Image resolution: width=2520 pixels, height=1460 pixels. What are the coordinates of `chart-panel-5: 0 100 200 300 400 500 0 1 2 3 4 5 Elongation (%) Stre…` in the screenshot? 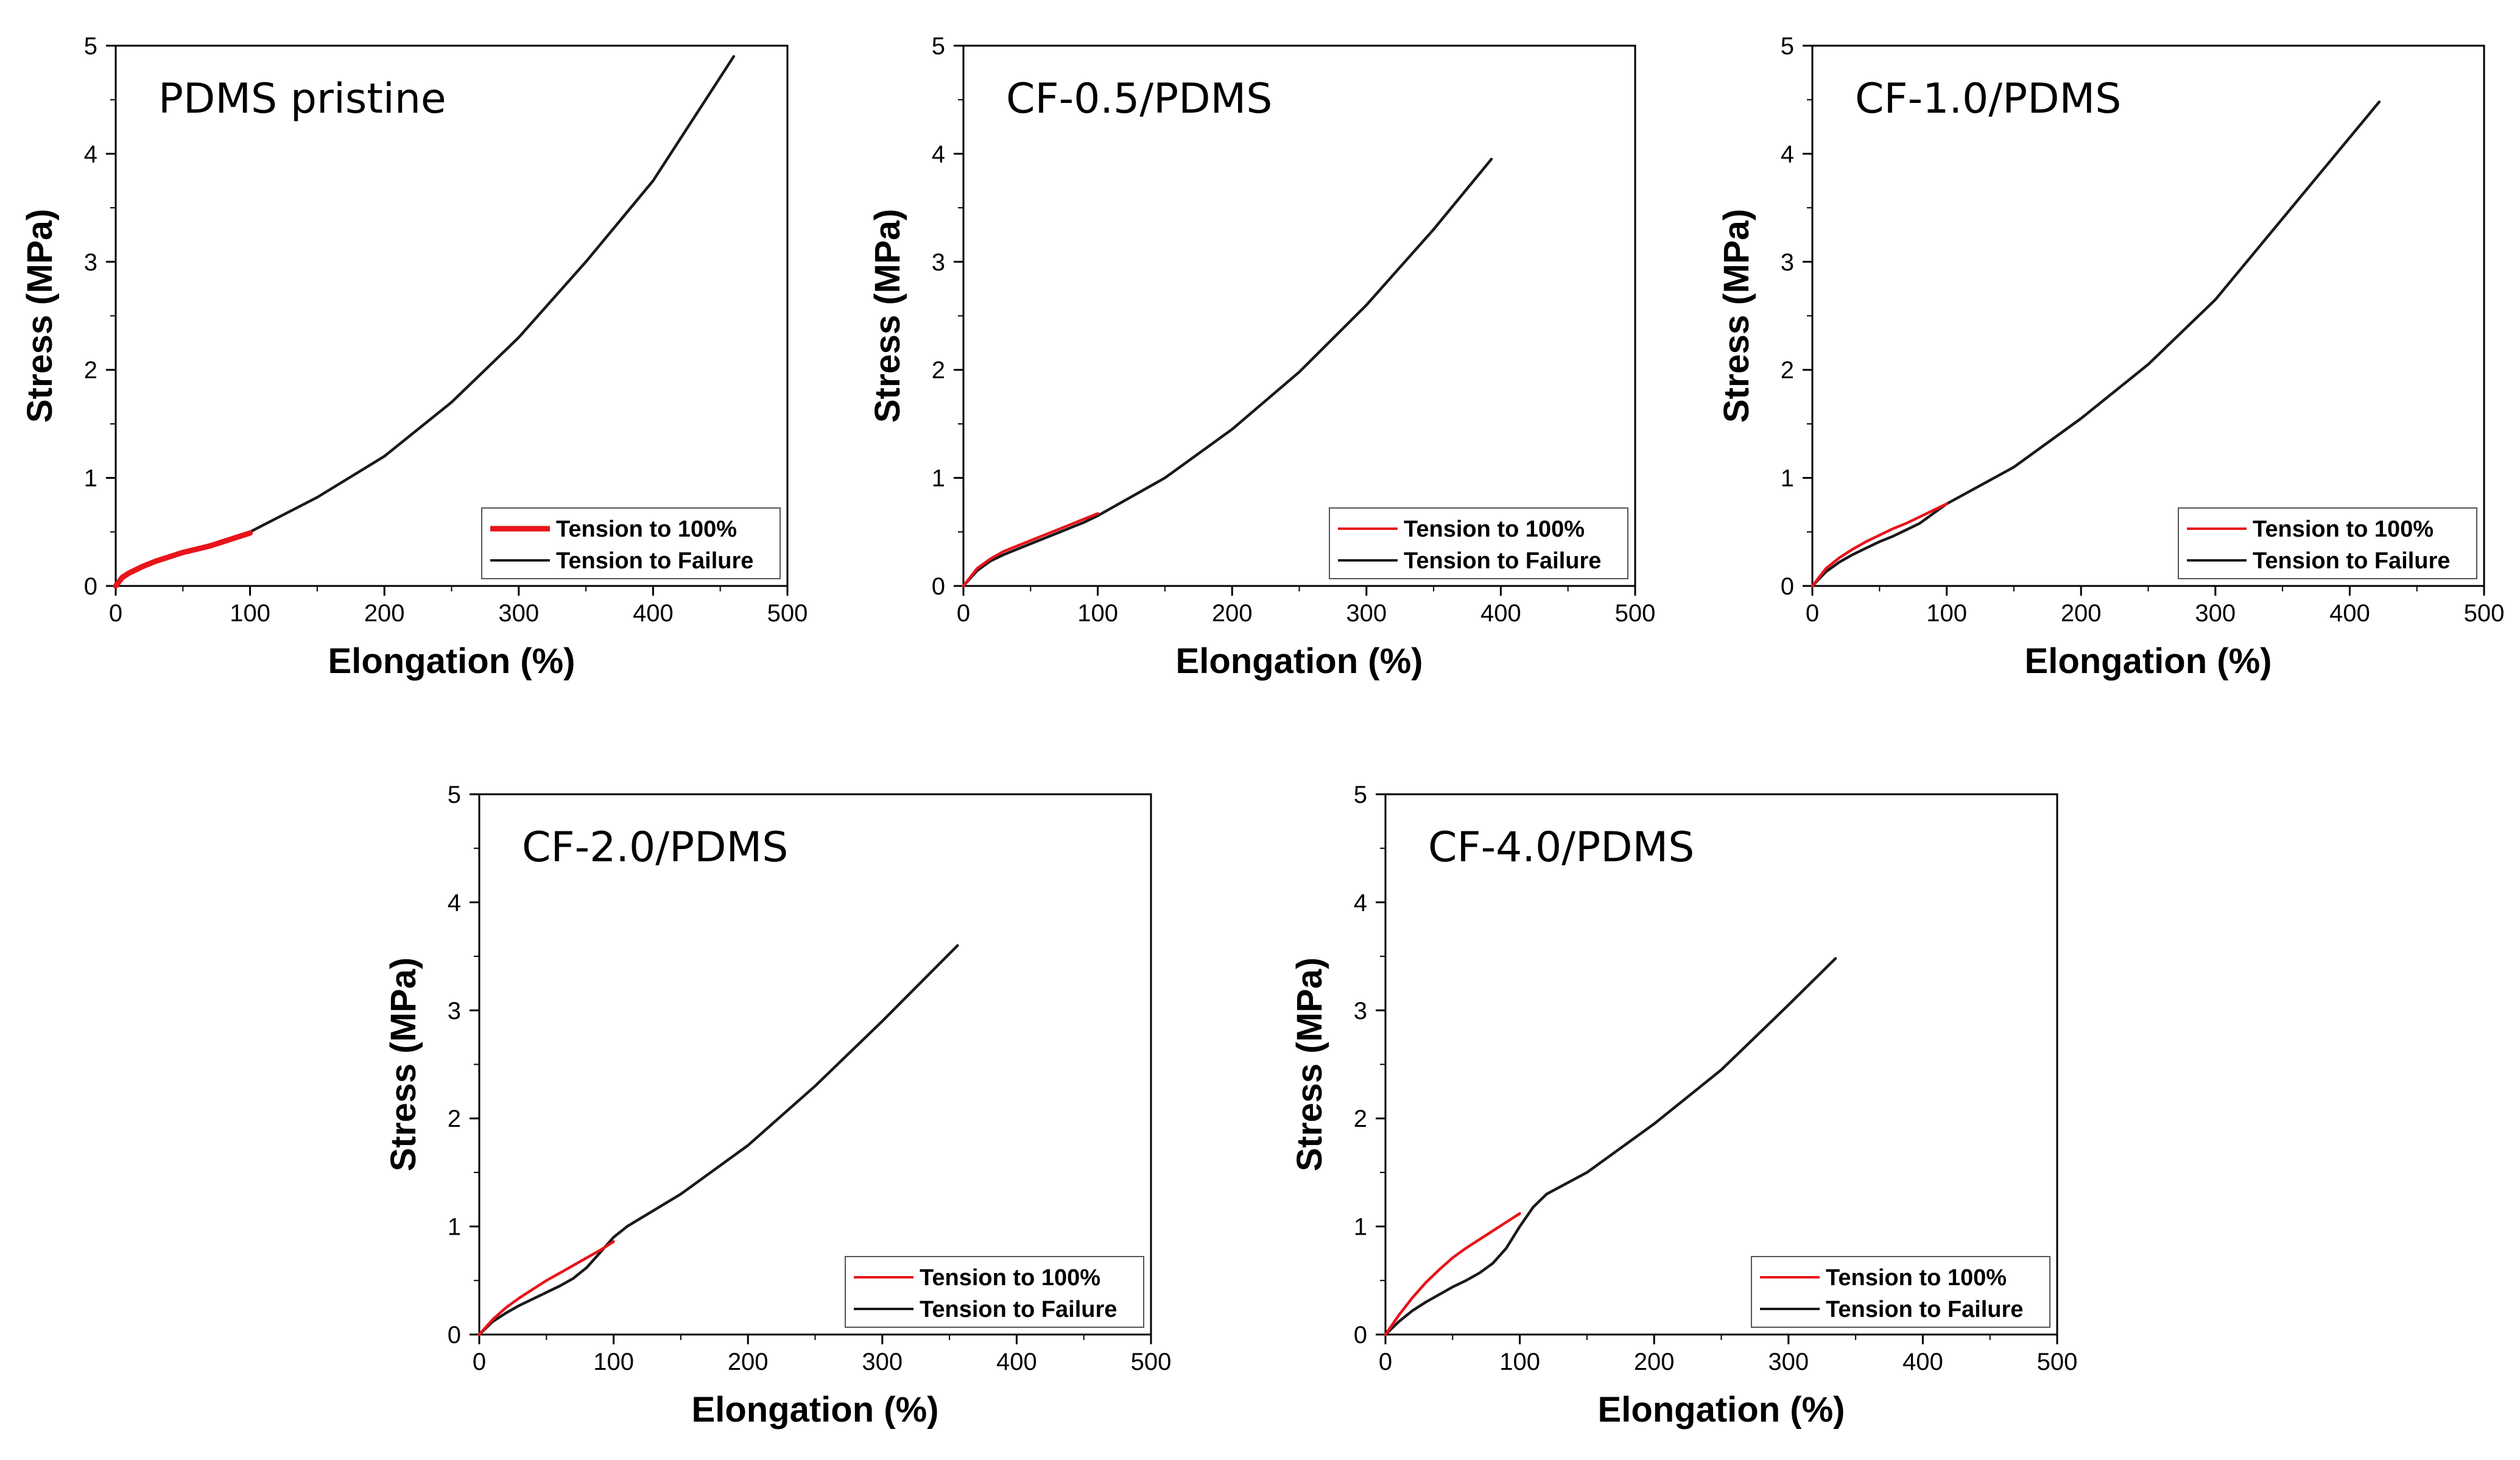 It's located at (1683, 1105).